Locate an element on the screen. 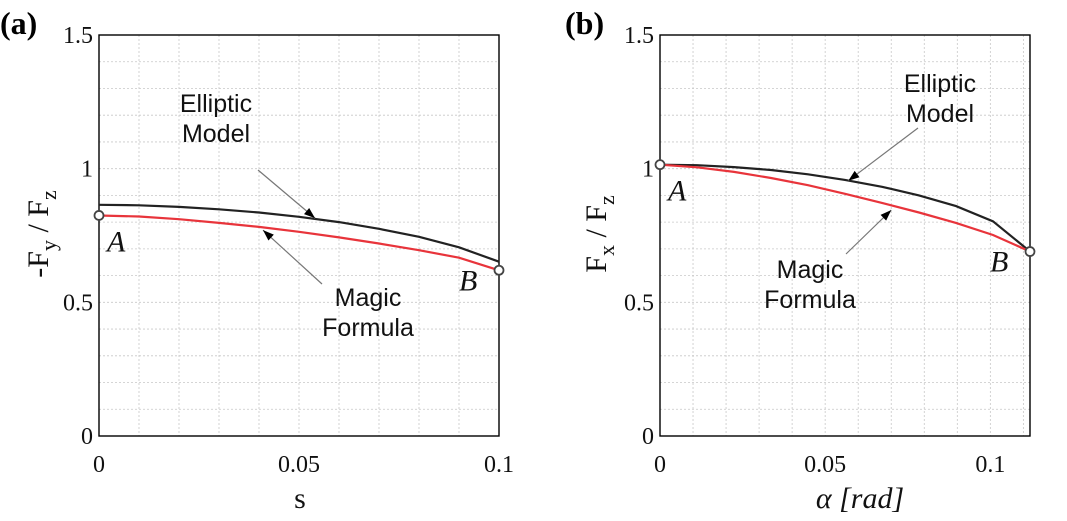 Image resolution: width=1067 pixels, height=521 pixels. y-axis-label-b: Fx / Fz is located at coordinates (599, 234).